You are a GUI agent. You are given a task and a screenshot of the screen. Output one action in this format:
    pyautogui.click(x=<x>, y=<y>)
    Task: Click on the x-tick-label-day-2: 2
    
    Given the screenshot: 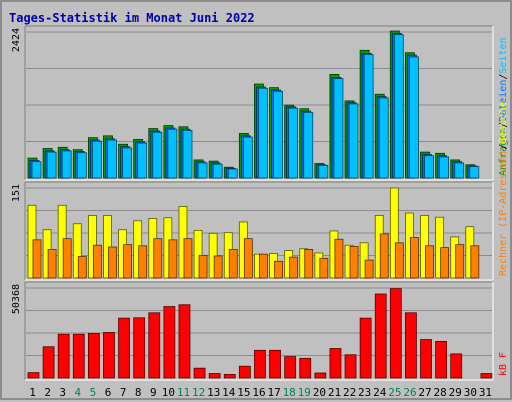 What is the action you would take?
    pyautogui.click(x=47, y=392)
    